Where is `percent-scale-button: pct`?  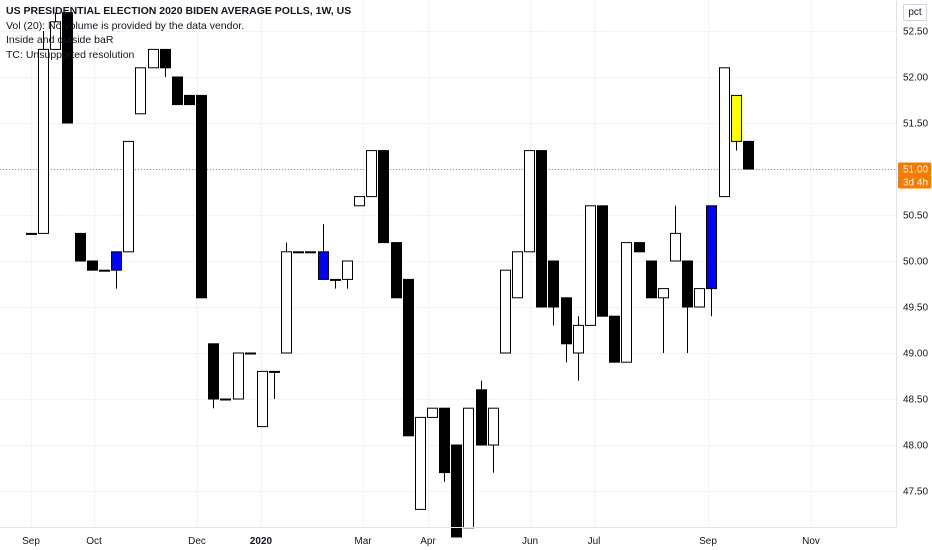 percent-scale-button: pct is located at coordinates (915, 12).